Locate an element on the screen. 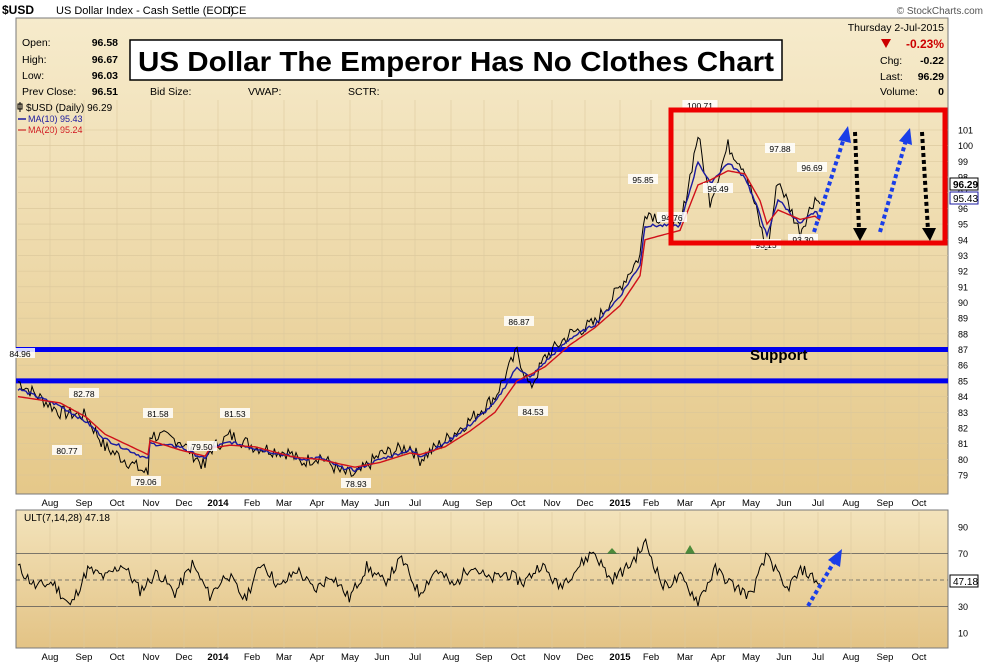  price-tick-label: 84 is located at coordinates (963, 397).